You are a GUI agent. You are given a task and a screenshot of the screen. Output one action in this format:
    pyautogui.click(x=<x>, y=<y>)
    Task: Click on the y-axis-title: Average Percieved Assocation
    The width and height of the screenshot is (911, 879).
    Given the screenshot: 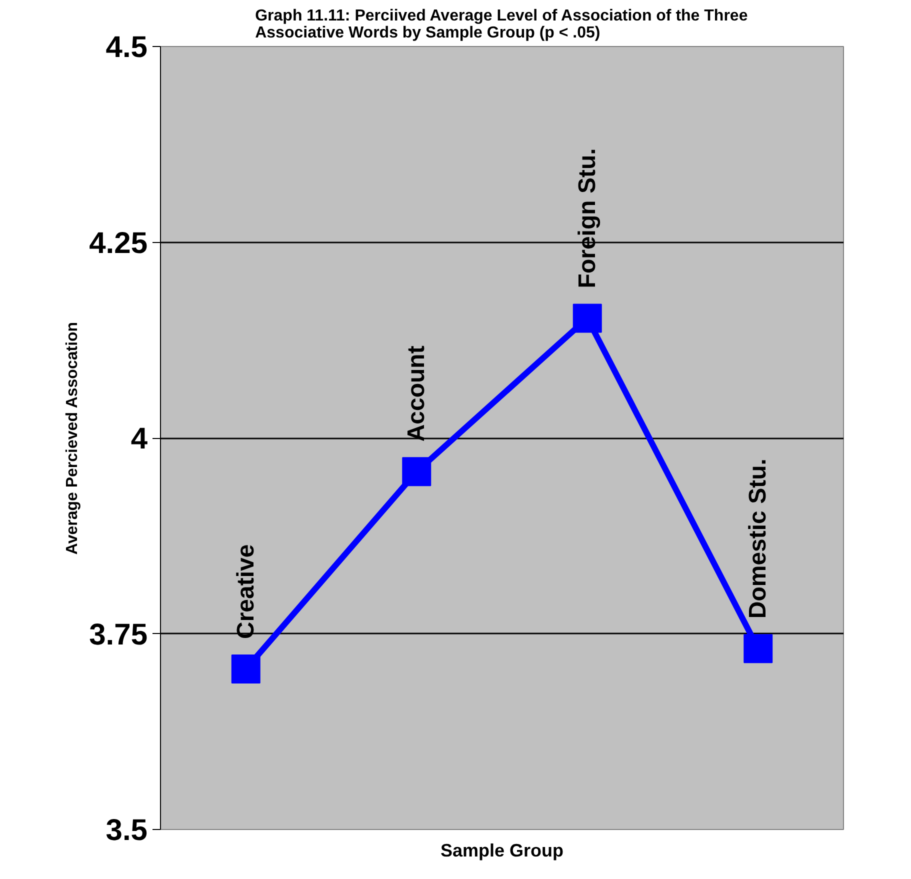 What is the action you would take?
    pyautogui.click(x=73, y=438)
    